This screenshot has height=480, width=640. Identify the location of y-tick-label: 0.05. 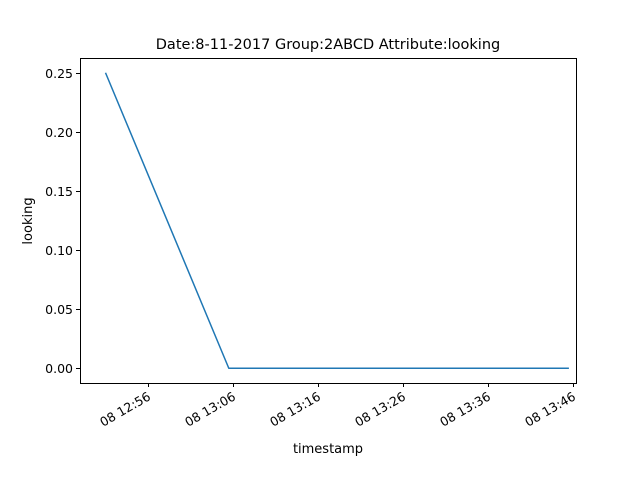
(59, 309).